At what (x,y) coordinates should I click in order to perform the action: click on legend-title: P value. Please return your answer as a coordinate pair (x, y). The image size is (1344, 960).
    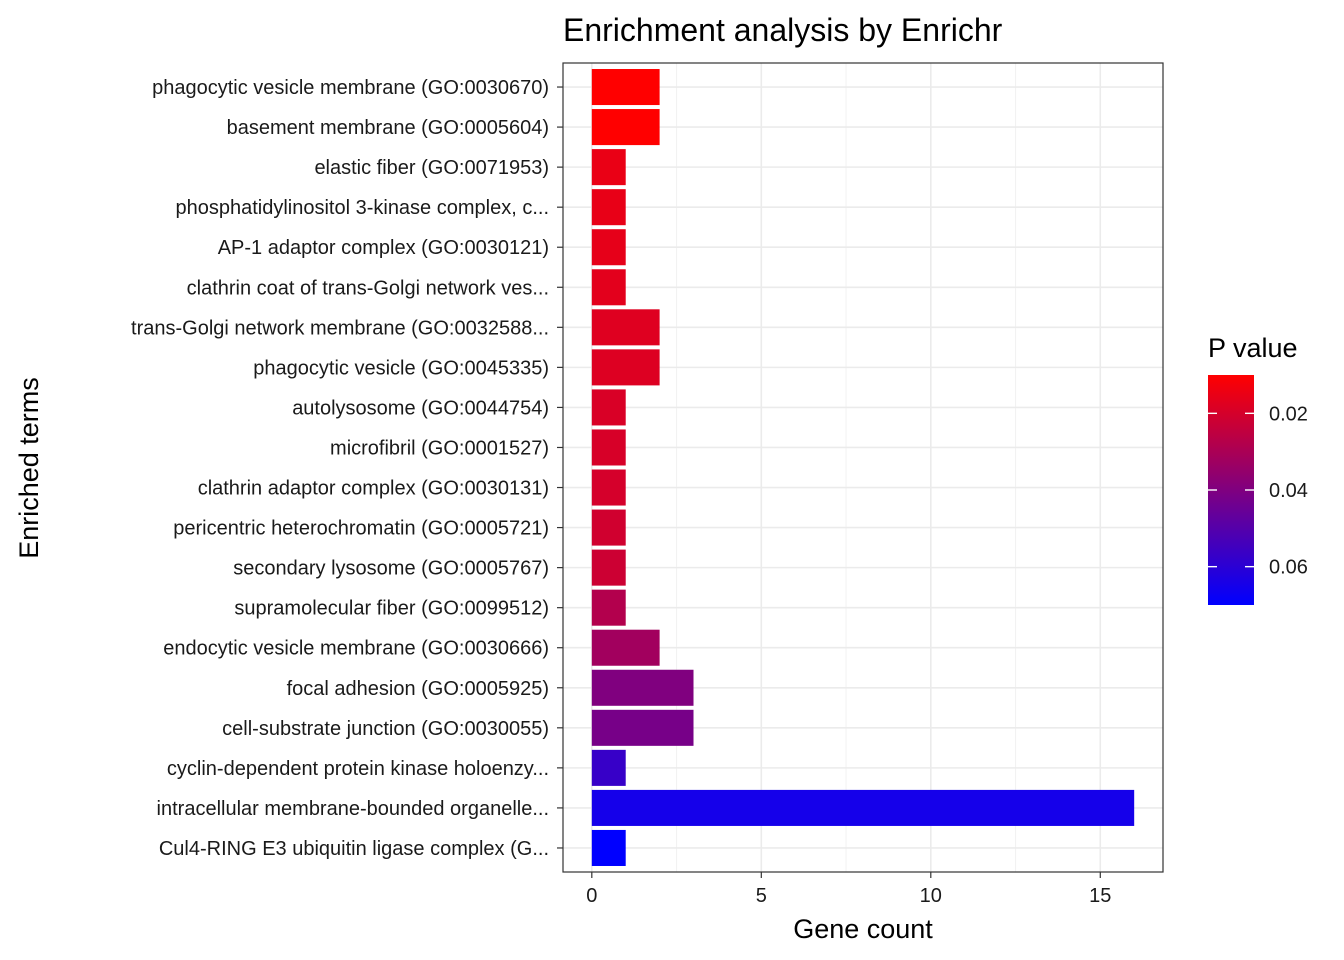
    Looking at the image, I should click on (1253, 348).